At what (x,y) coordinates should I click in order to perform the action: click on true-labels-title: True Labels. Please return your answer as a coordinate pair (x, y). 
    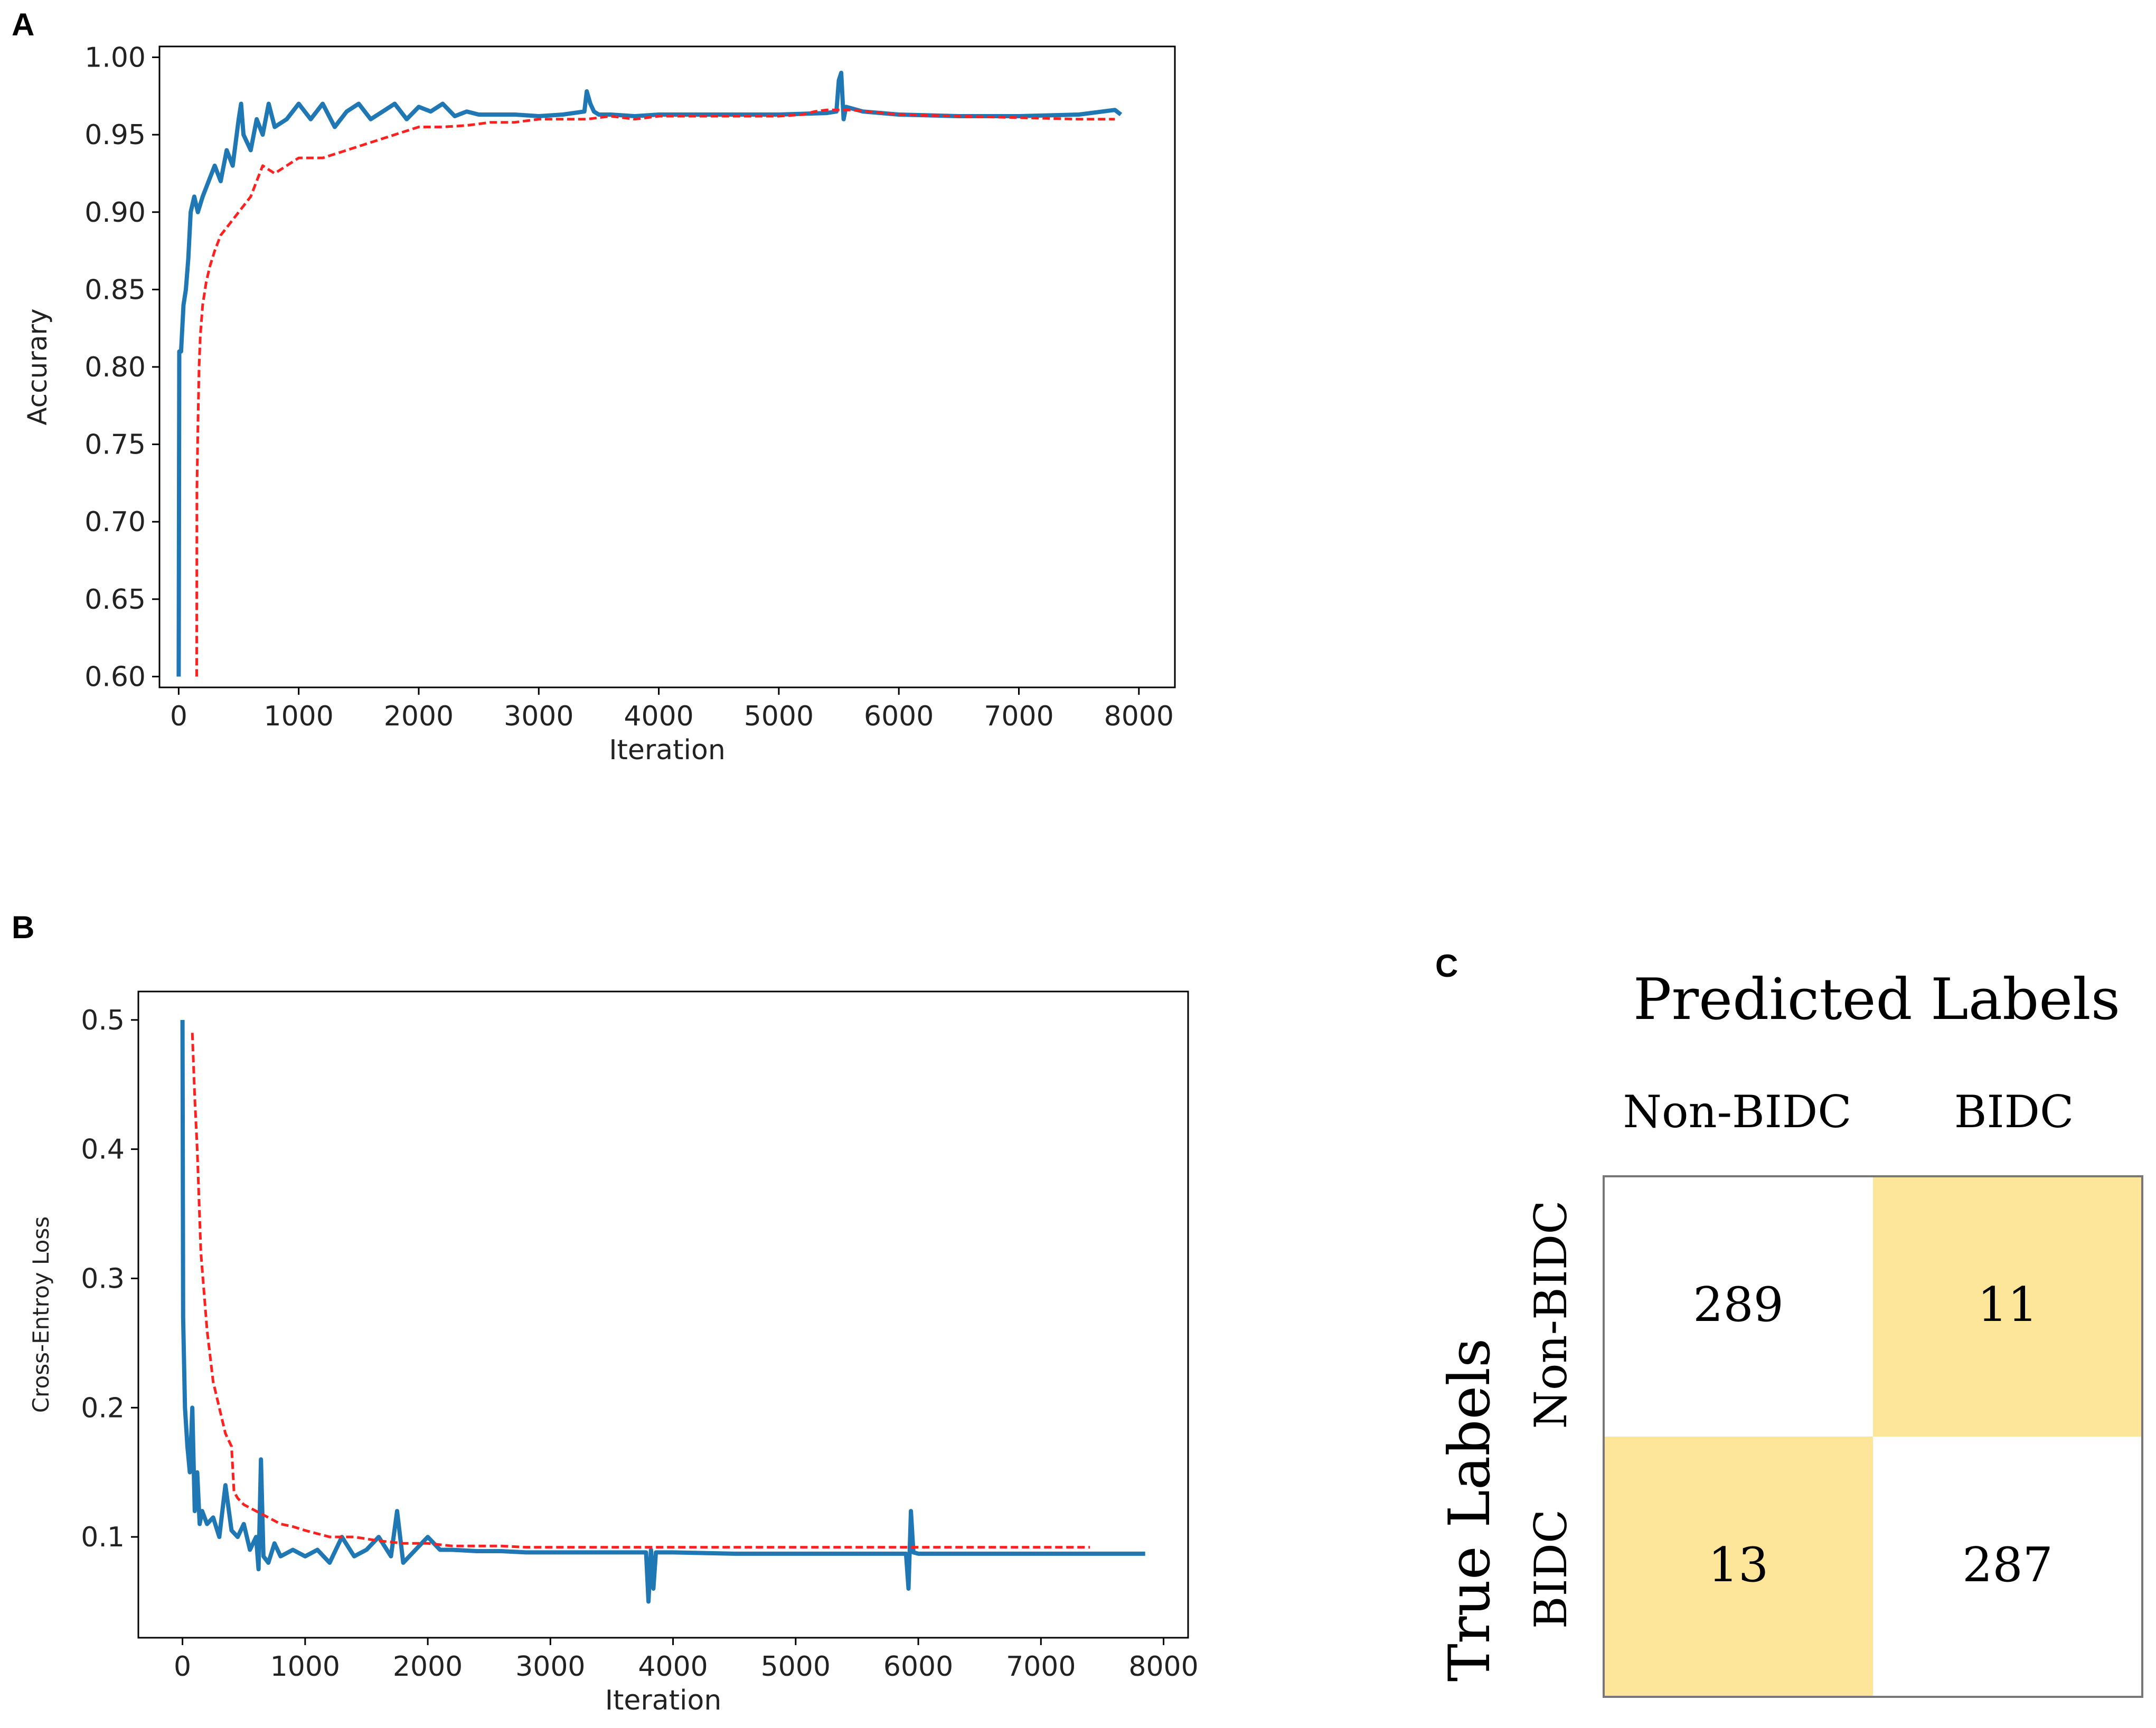
    Looking at the image, I should click on (1470, 1510).